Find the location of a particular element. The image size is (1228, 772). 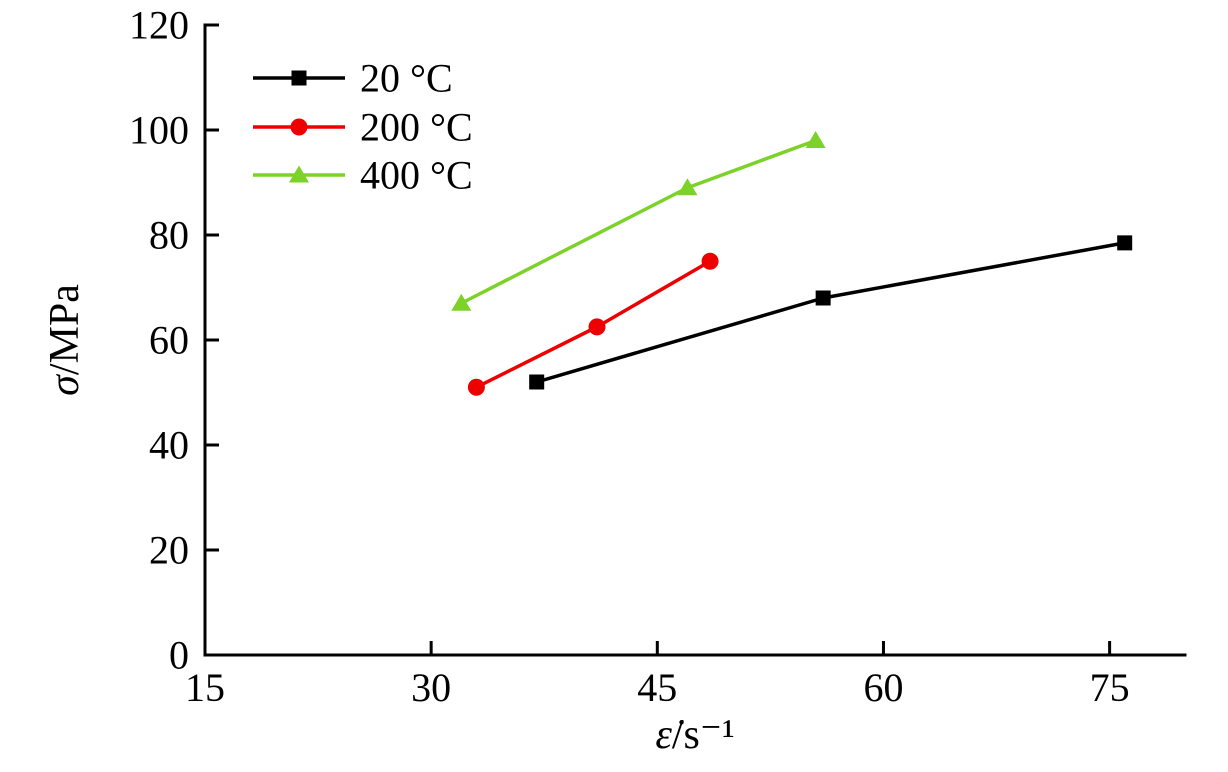

legend-label: 400 °C is located at coordinates (416, 175).